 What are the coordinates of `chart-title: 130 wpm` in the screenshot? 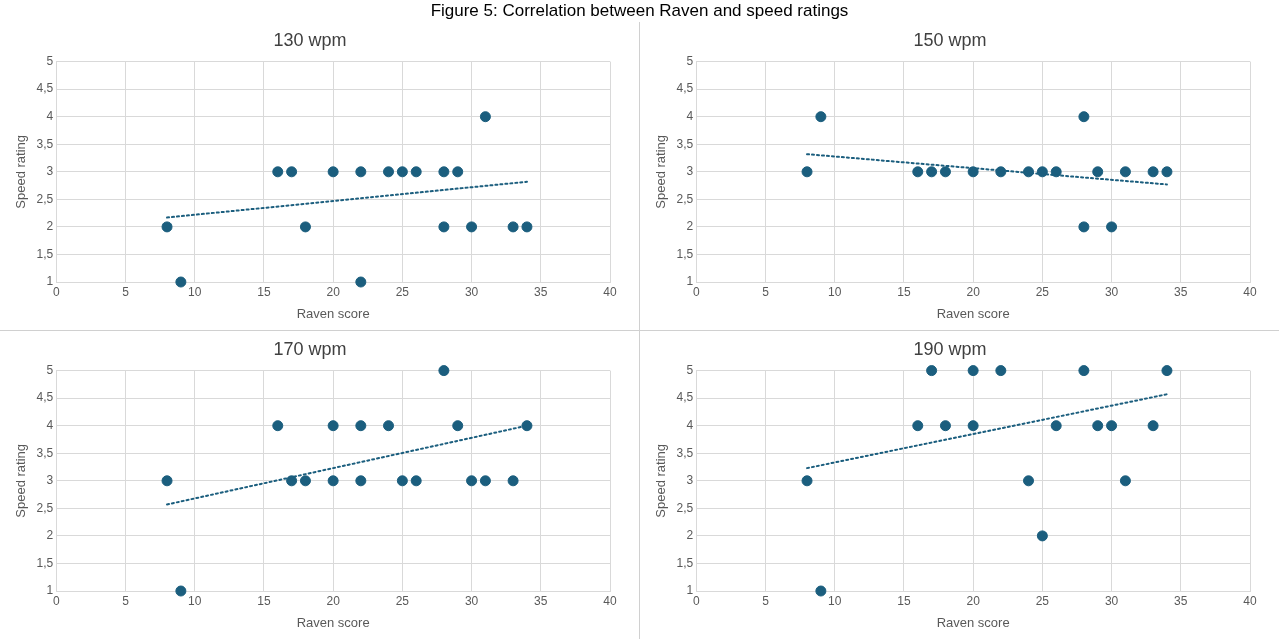 It's located at (310, 39).